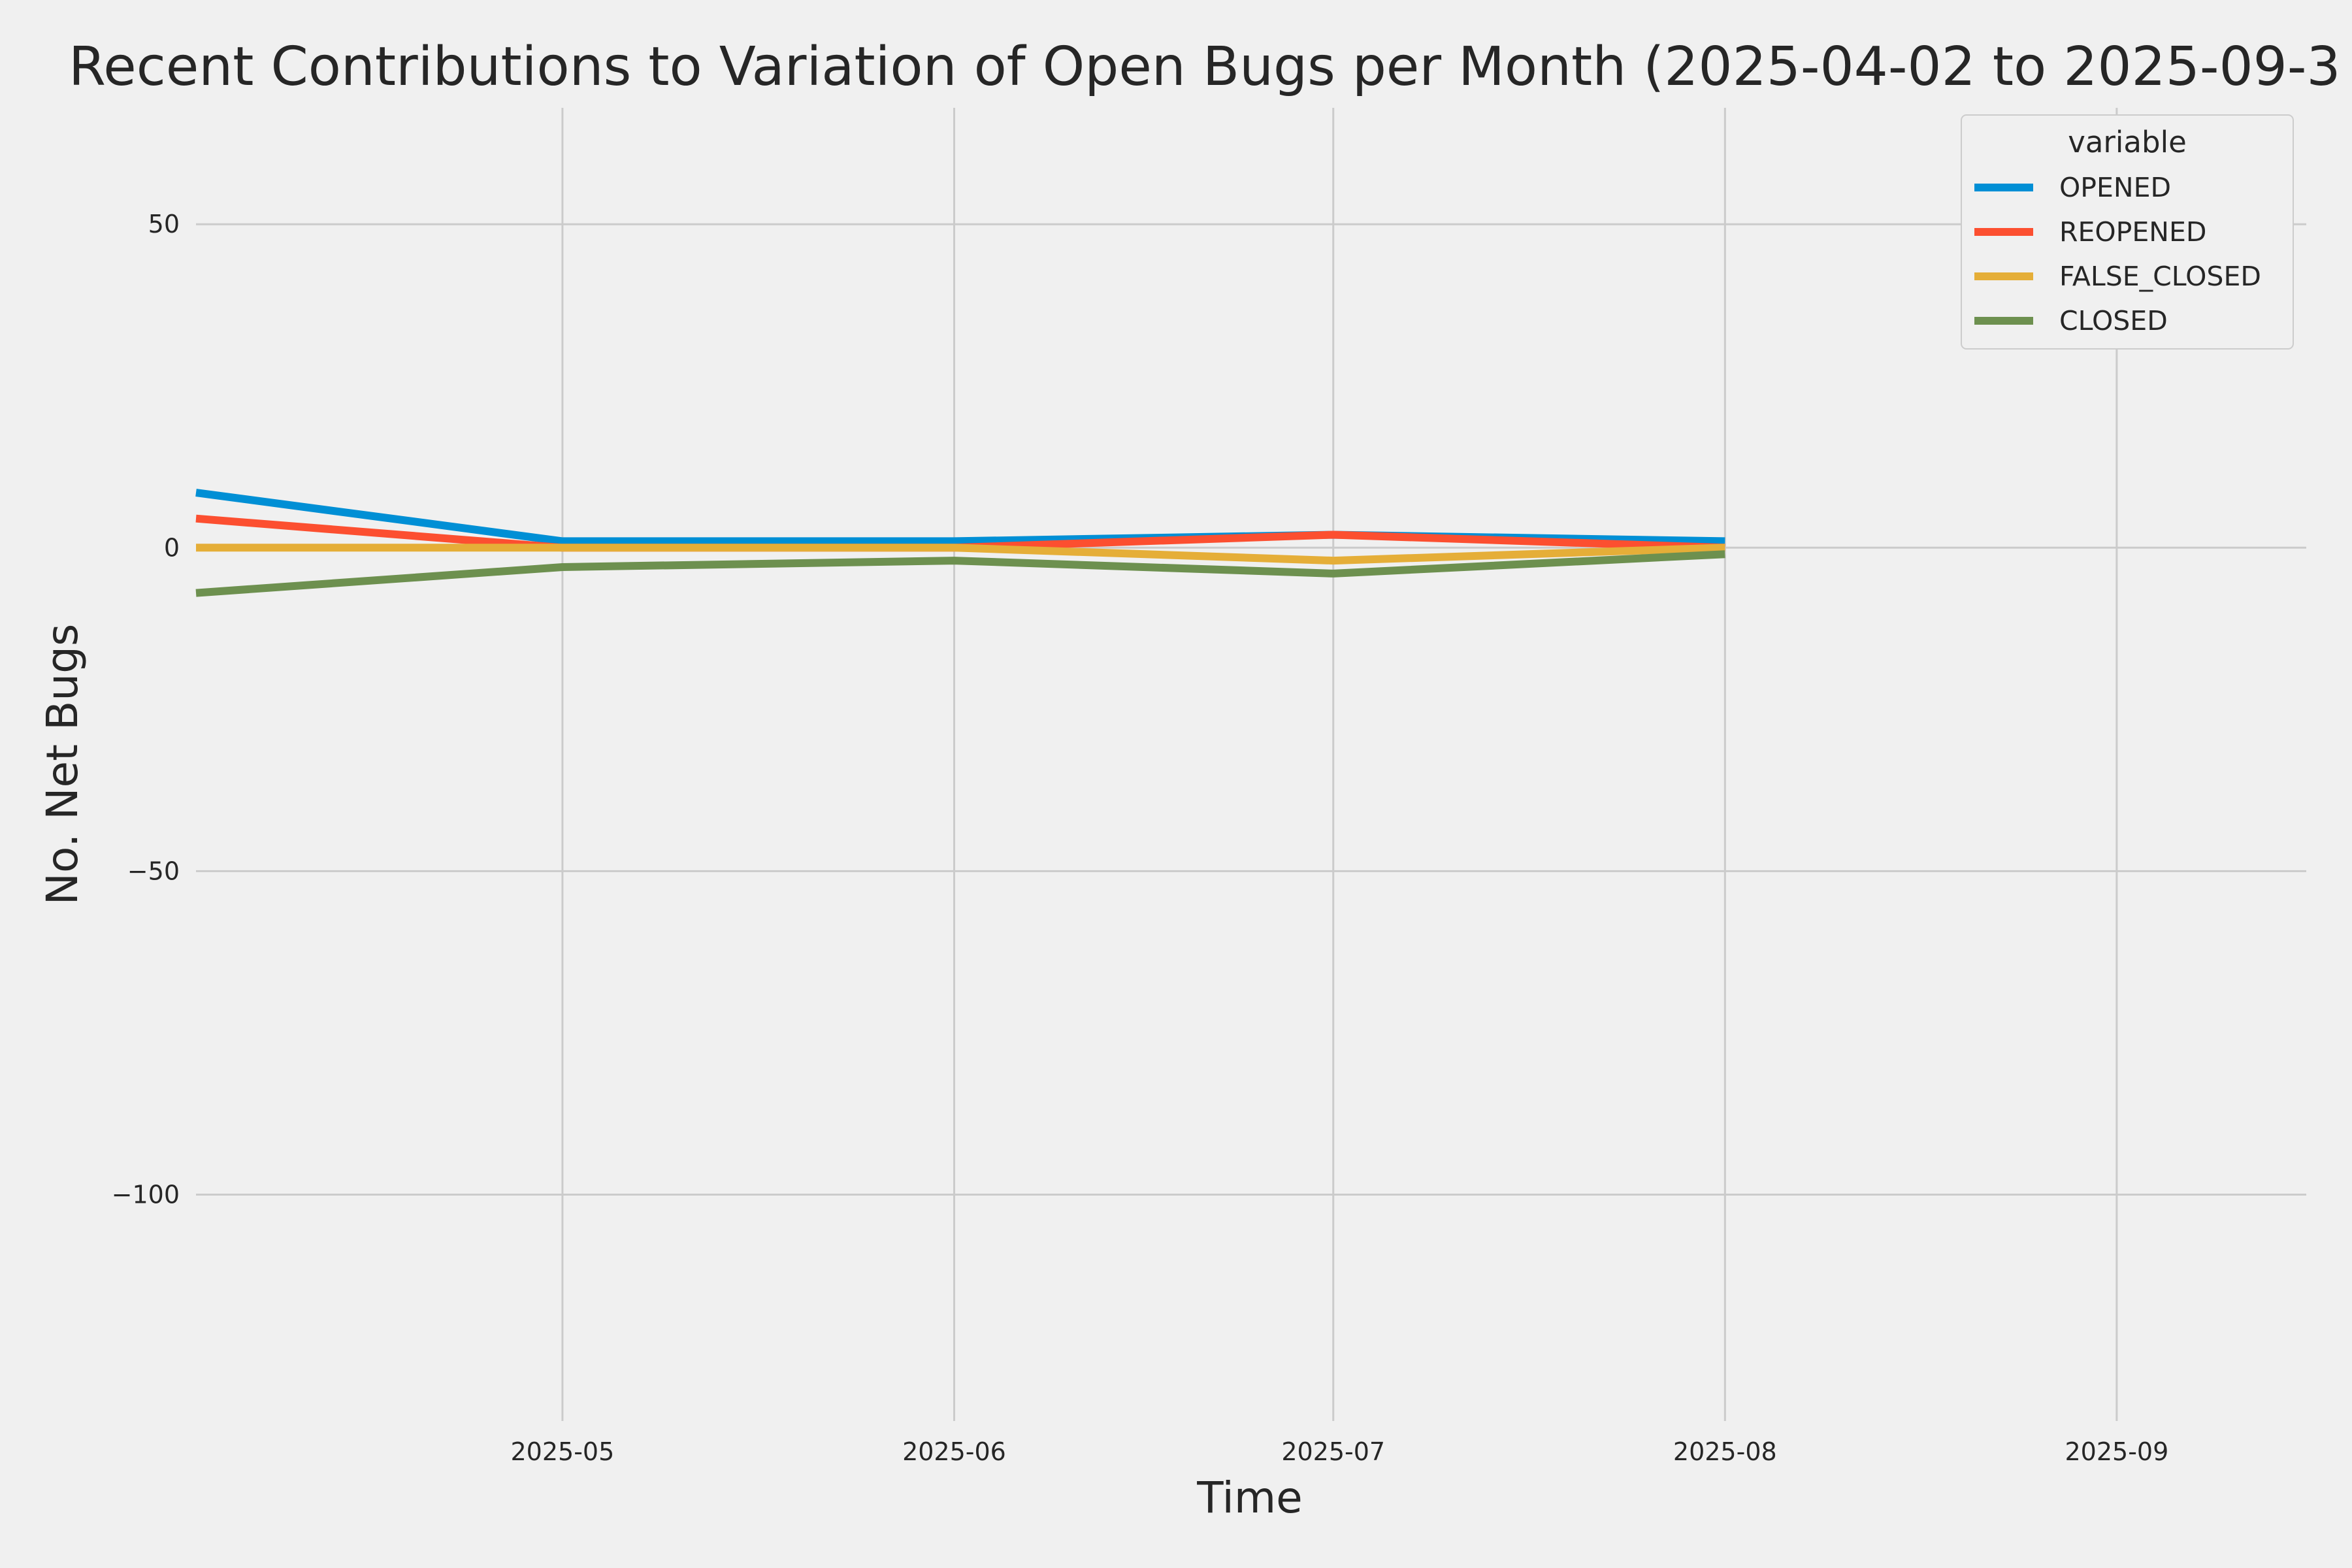  I want to click on x-axis-title: Time, so click(1249, 1498).